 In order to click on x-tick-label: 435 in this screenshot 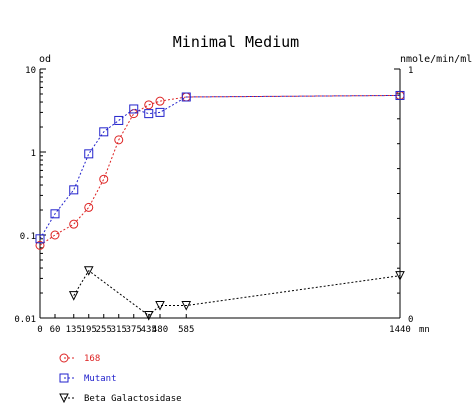, I will do `click(149, 330)`.